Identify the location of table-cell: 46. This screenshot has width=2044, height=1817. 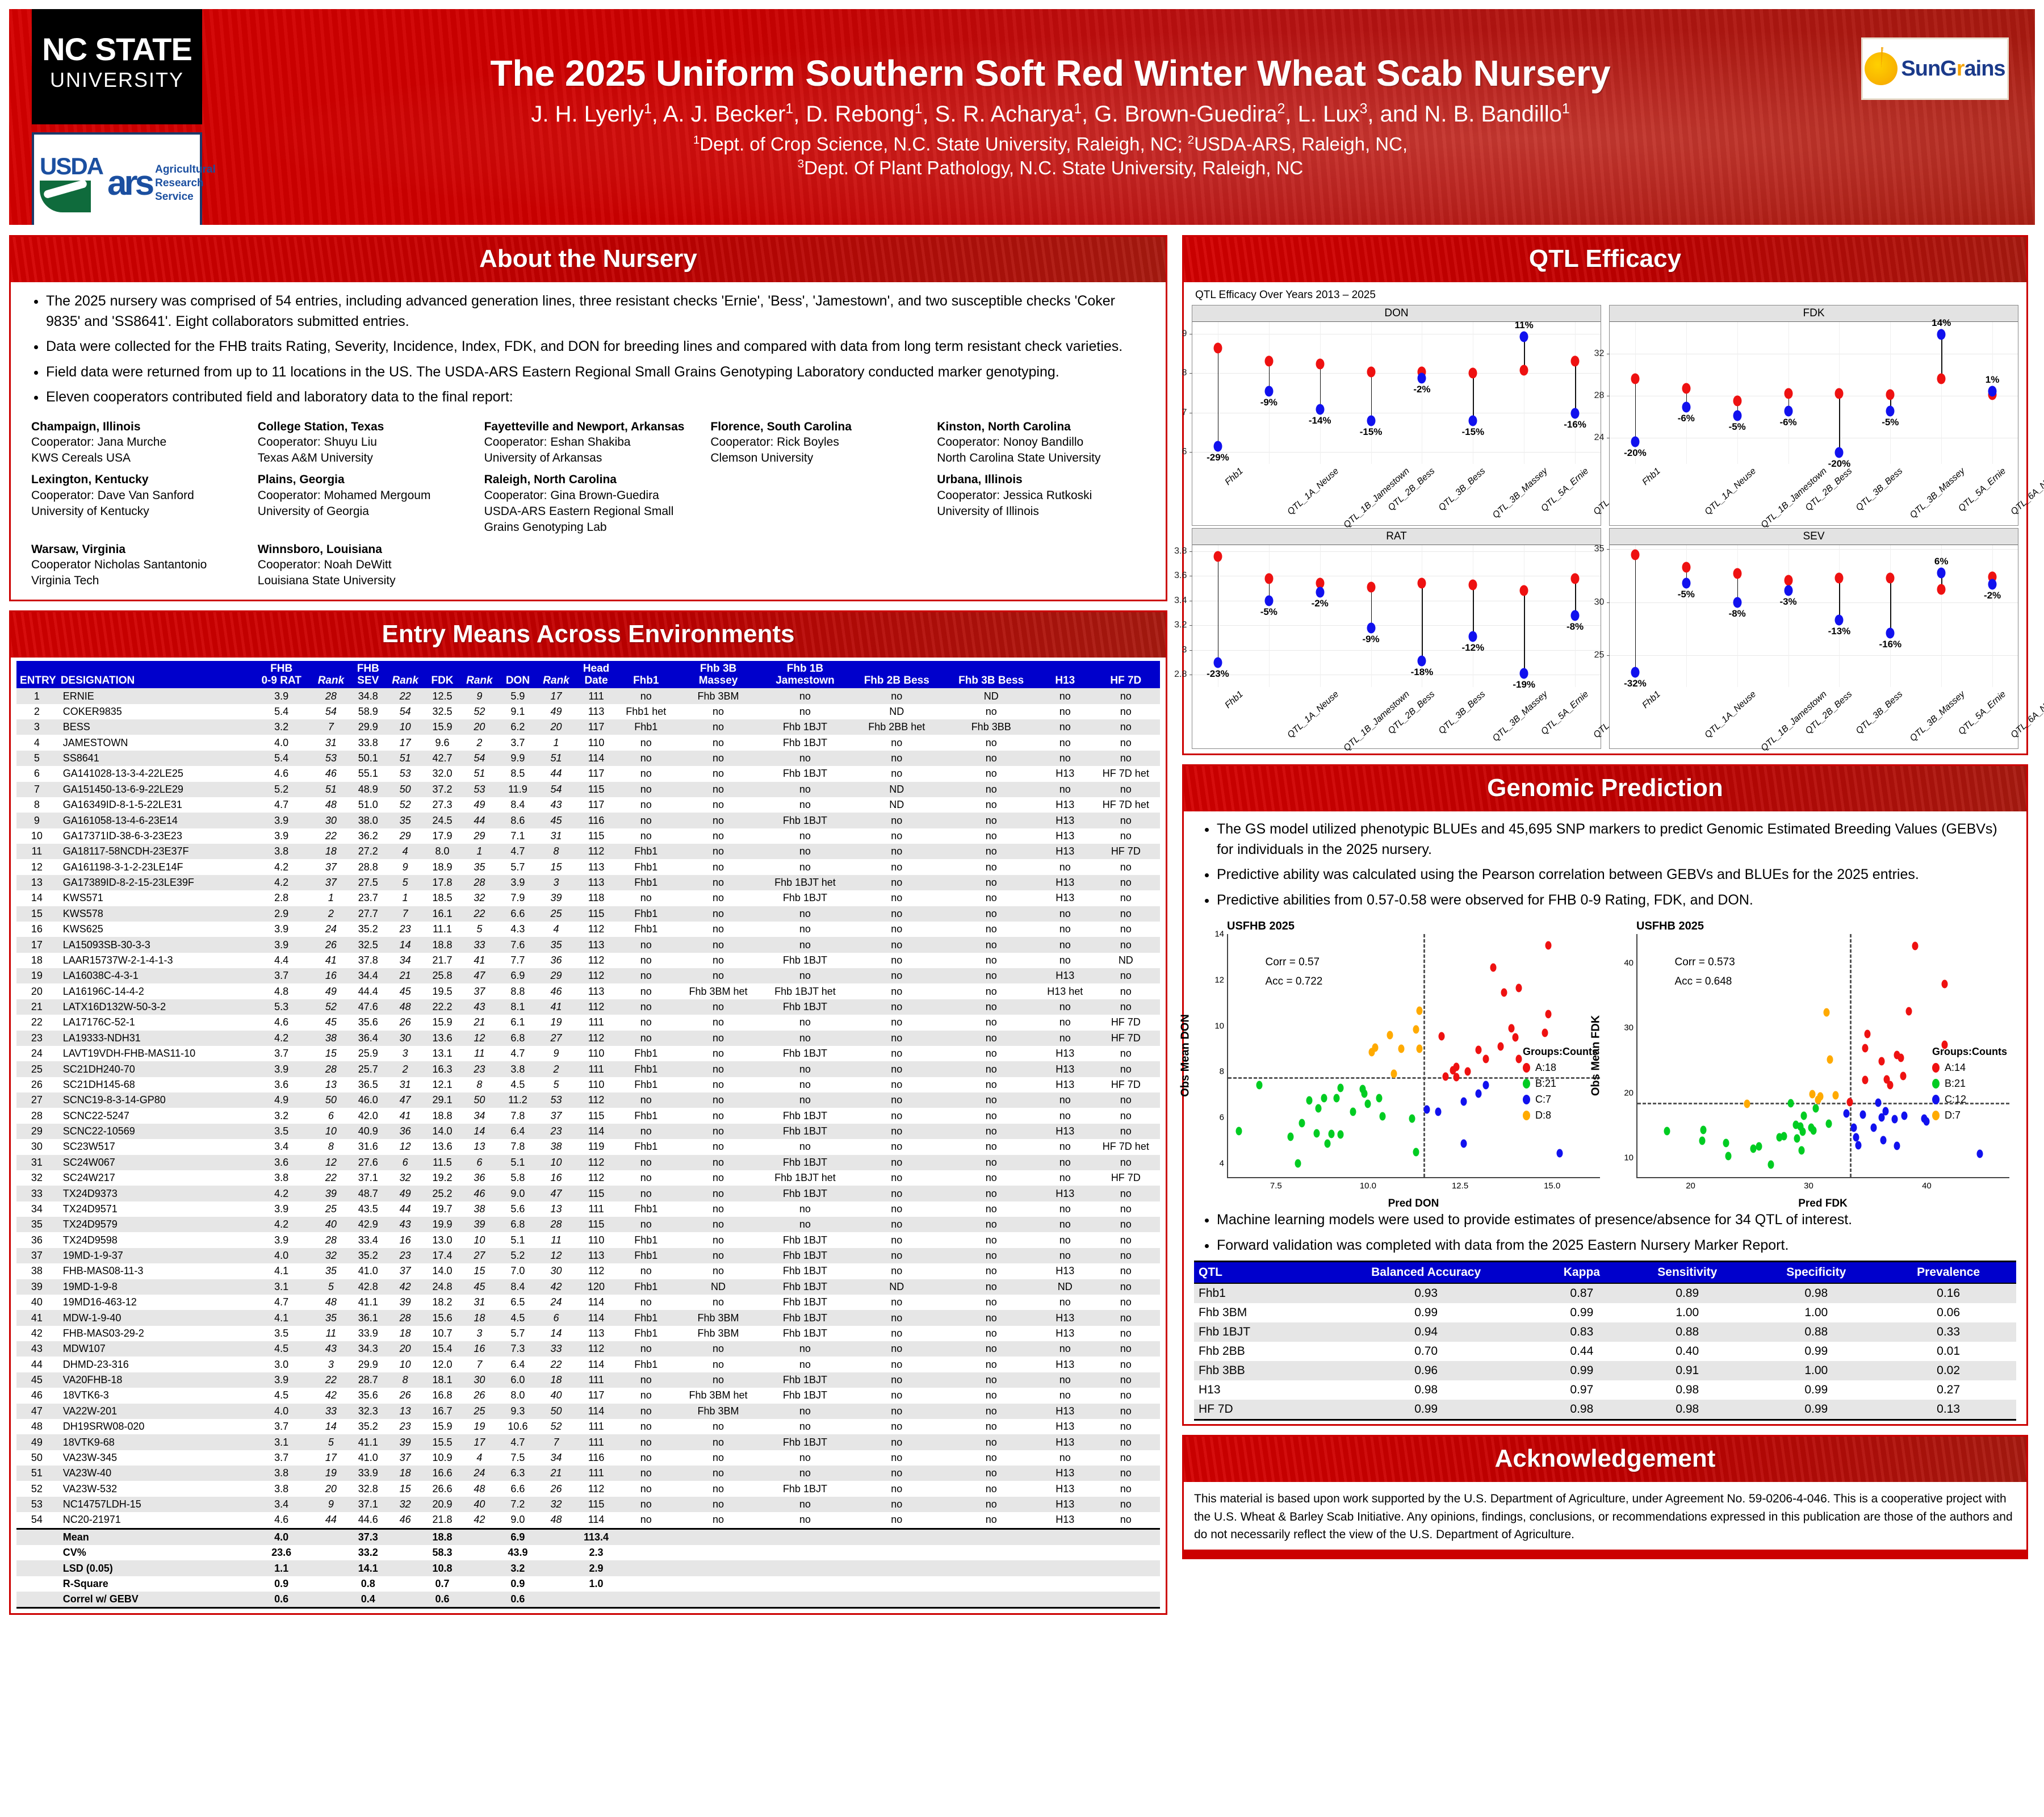
(479, 1193).